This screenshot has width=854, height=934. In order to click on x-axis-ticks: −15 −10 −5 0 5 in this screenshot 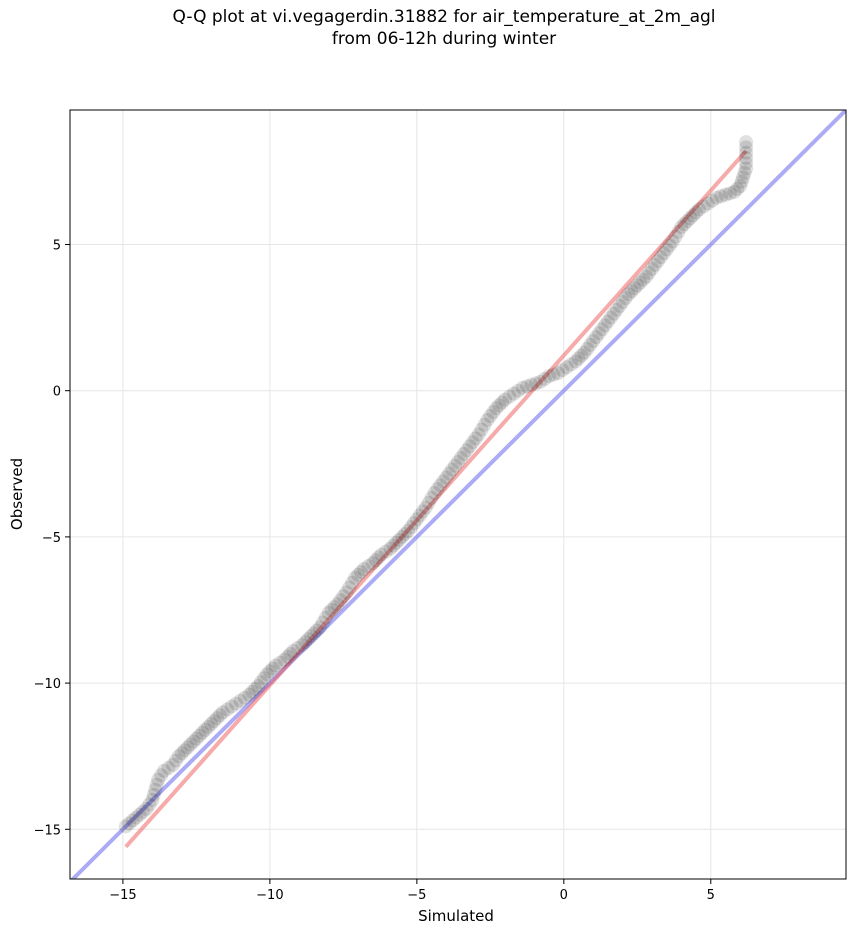, I will do `click(412, 891)`.